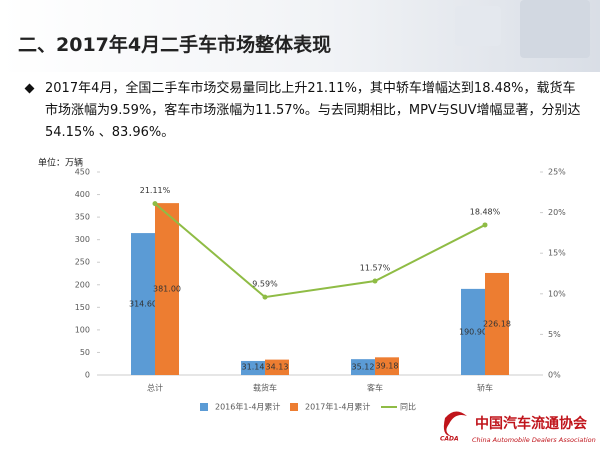 Image resolution: width=600 pixels, height=450 pixels. Describe the element at coordinates (265, 388) in the screenshot. I see `x-tick-label: 载货车` at that location.